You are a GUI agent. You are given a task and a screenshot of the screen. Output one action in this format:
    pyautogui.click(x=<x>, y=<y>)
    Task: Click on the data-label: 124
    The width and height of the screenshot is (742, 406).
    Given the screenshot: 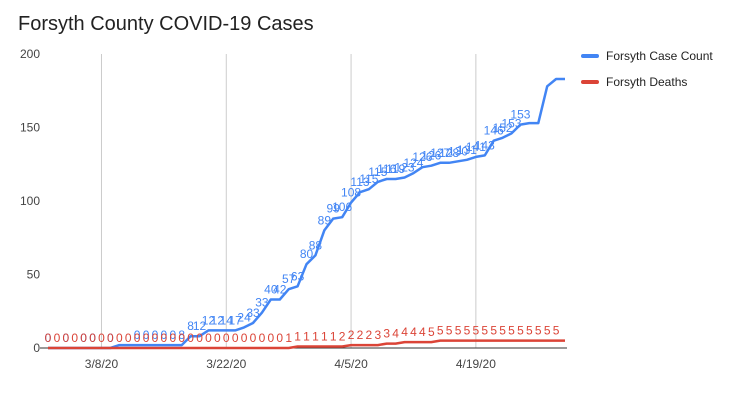 What is the action you would take?
    pyautogui.click(x=413, y=163)
    